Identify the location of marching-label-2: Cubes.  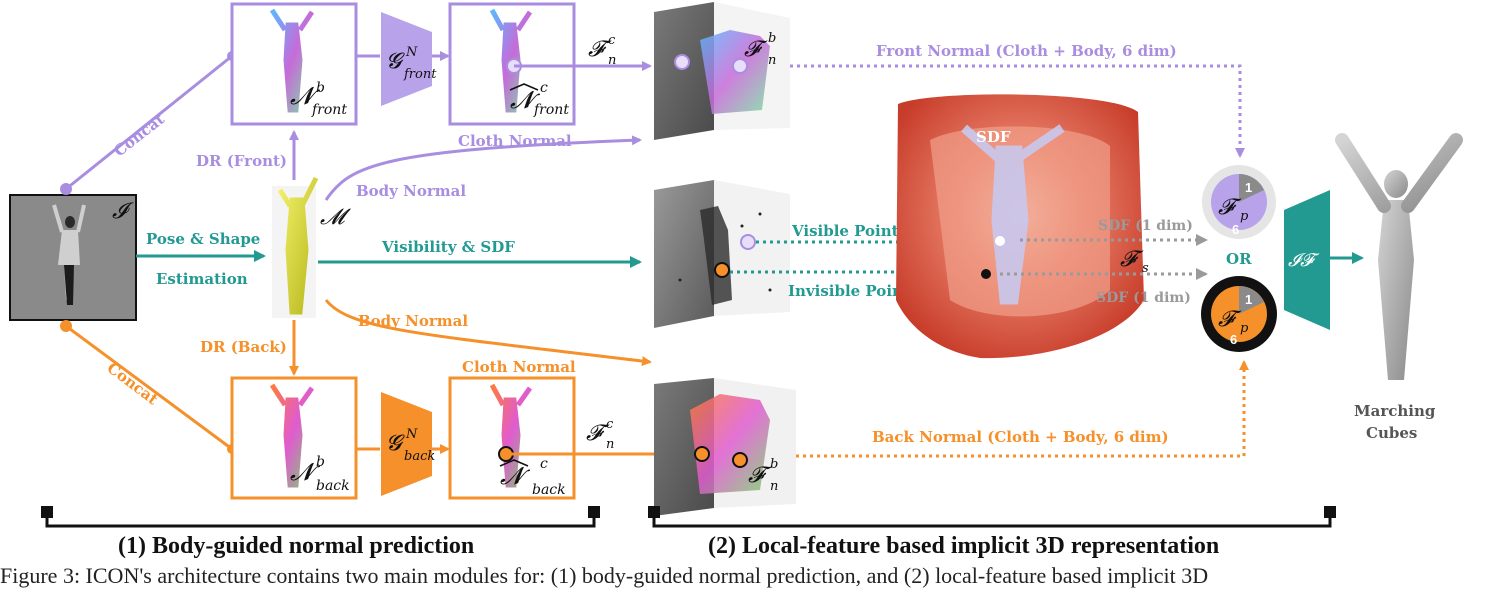
(1391, 433).